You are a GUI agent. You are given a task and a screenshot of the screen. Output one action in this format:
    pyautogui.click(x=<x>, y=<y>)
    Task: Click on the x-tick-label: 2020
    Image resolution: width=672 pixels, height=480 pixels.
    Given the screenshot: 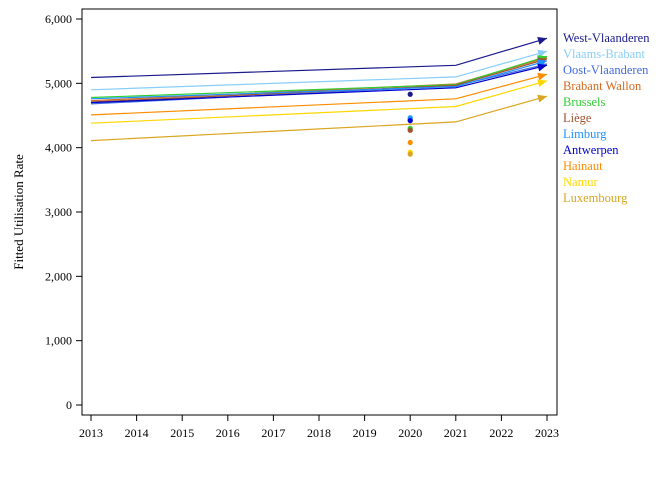 What is the action you would take?
    pyautogui.click(x=410, y=433)
    